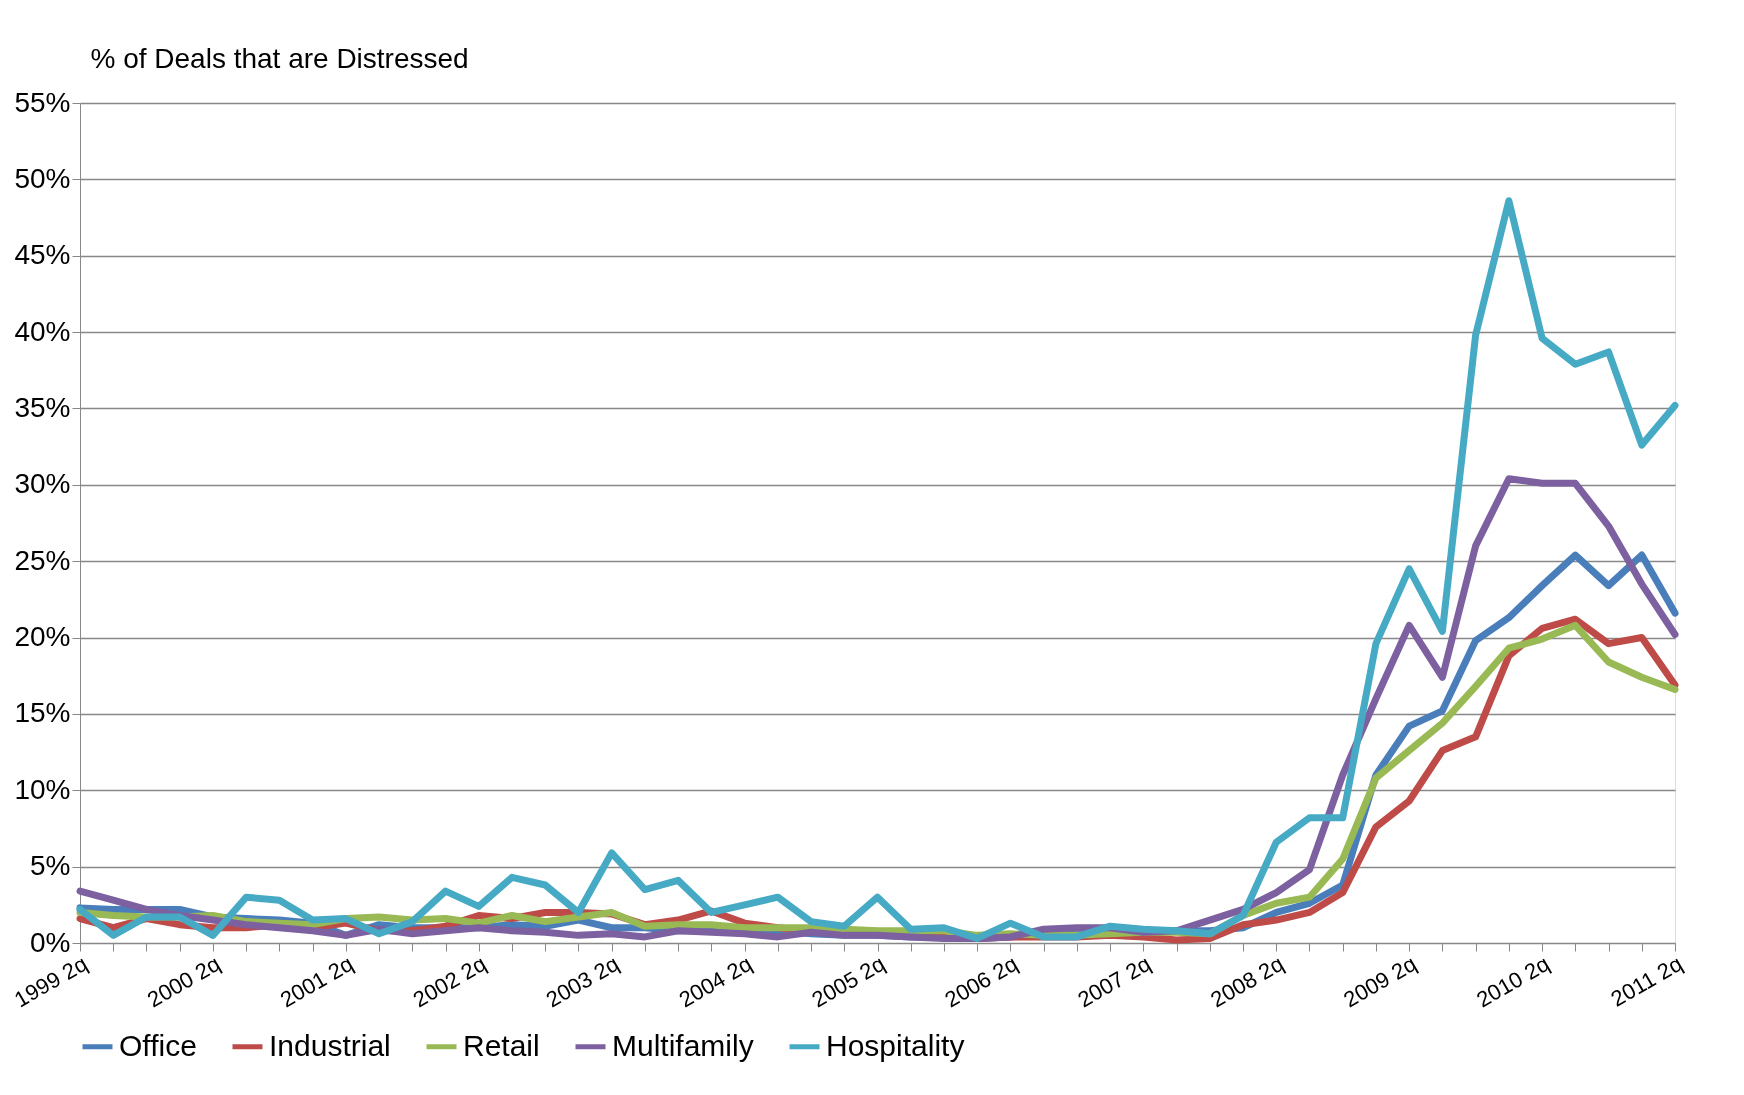 This screenshot has width=1744, height=1095. What do you see at coordinates (1114, 981) in the screenshot?
I see `x-tick-label: 2007 2q` at bounding box center [1114, 981].